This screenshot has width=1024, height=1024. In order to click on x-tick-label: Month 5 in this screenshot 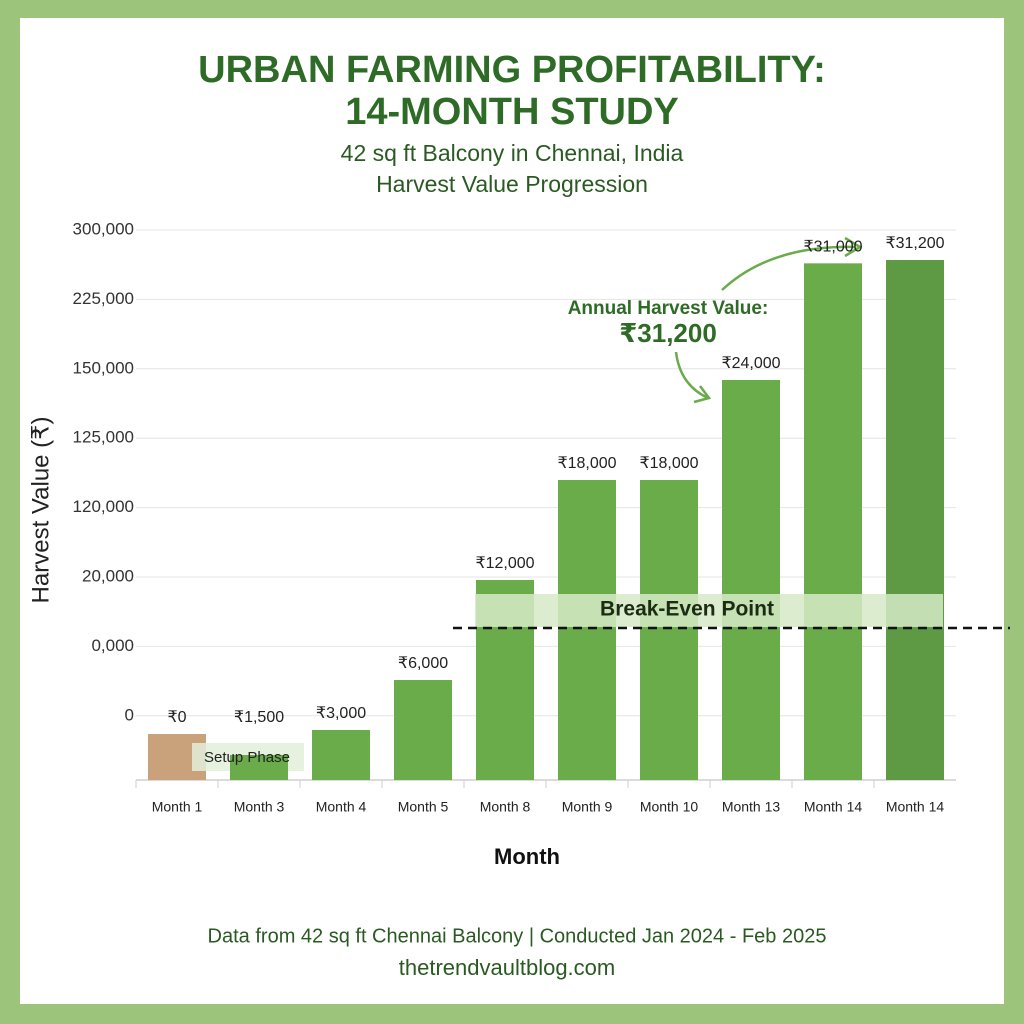, I will do `click(423, 807)`.